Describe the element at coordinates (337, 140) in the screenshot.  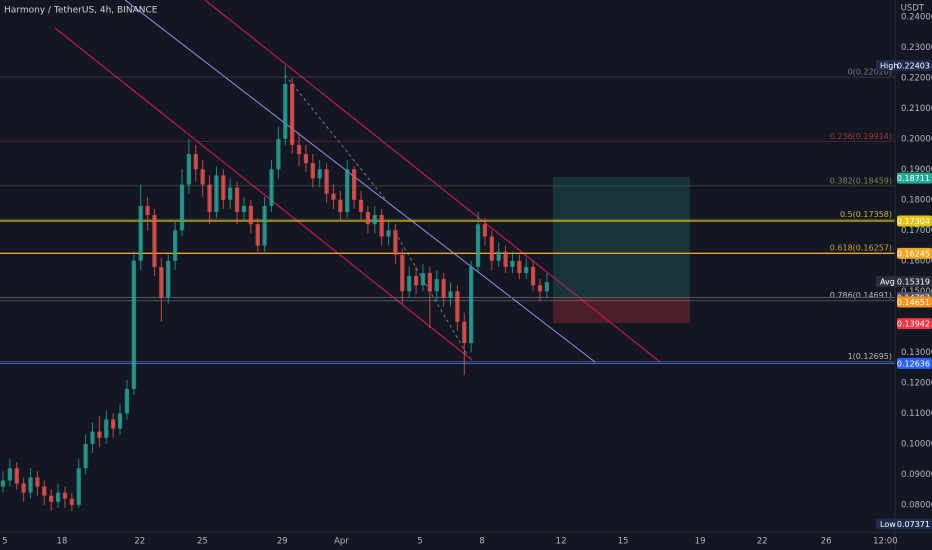
I see `dashed-line` at that location.